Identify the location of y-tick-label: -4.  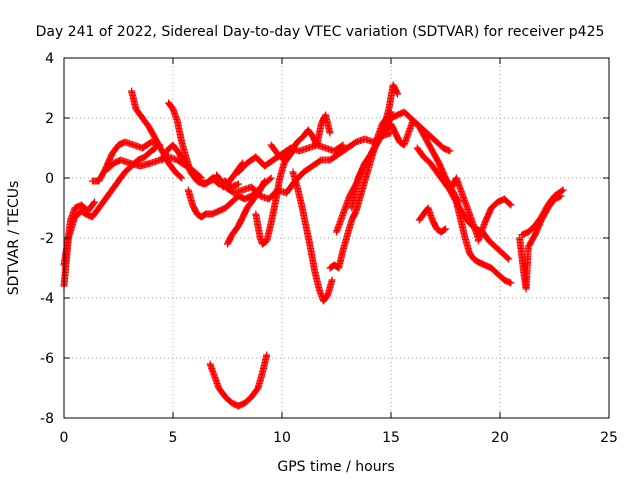
(47, 299).